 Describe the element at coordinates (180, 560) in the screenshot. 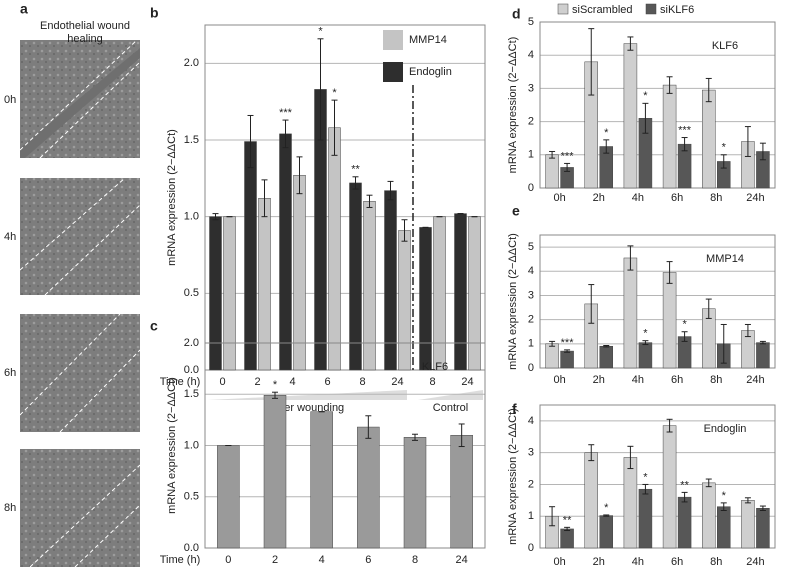

I see `x-axis-label: Time (h)` at that location.